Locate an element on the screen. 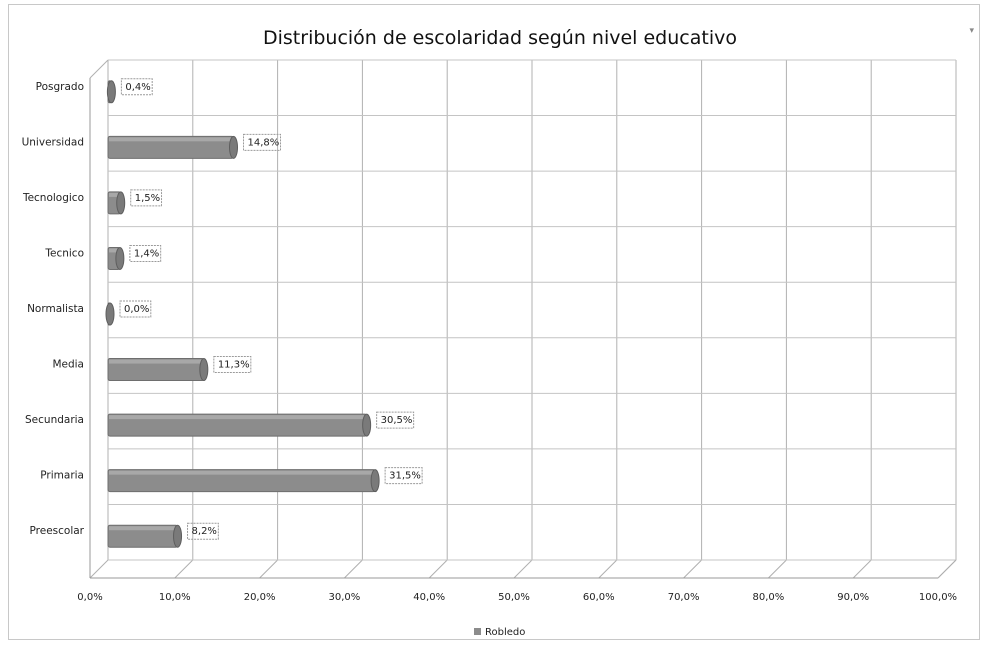 Image resolution: width=986 pixels, height=646 pixels. category-label: Posgrado is located at coordinates (60, 87).